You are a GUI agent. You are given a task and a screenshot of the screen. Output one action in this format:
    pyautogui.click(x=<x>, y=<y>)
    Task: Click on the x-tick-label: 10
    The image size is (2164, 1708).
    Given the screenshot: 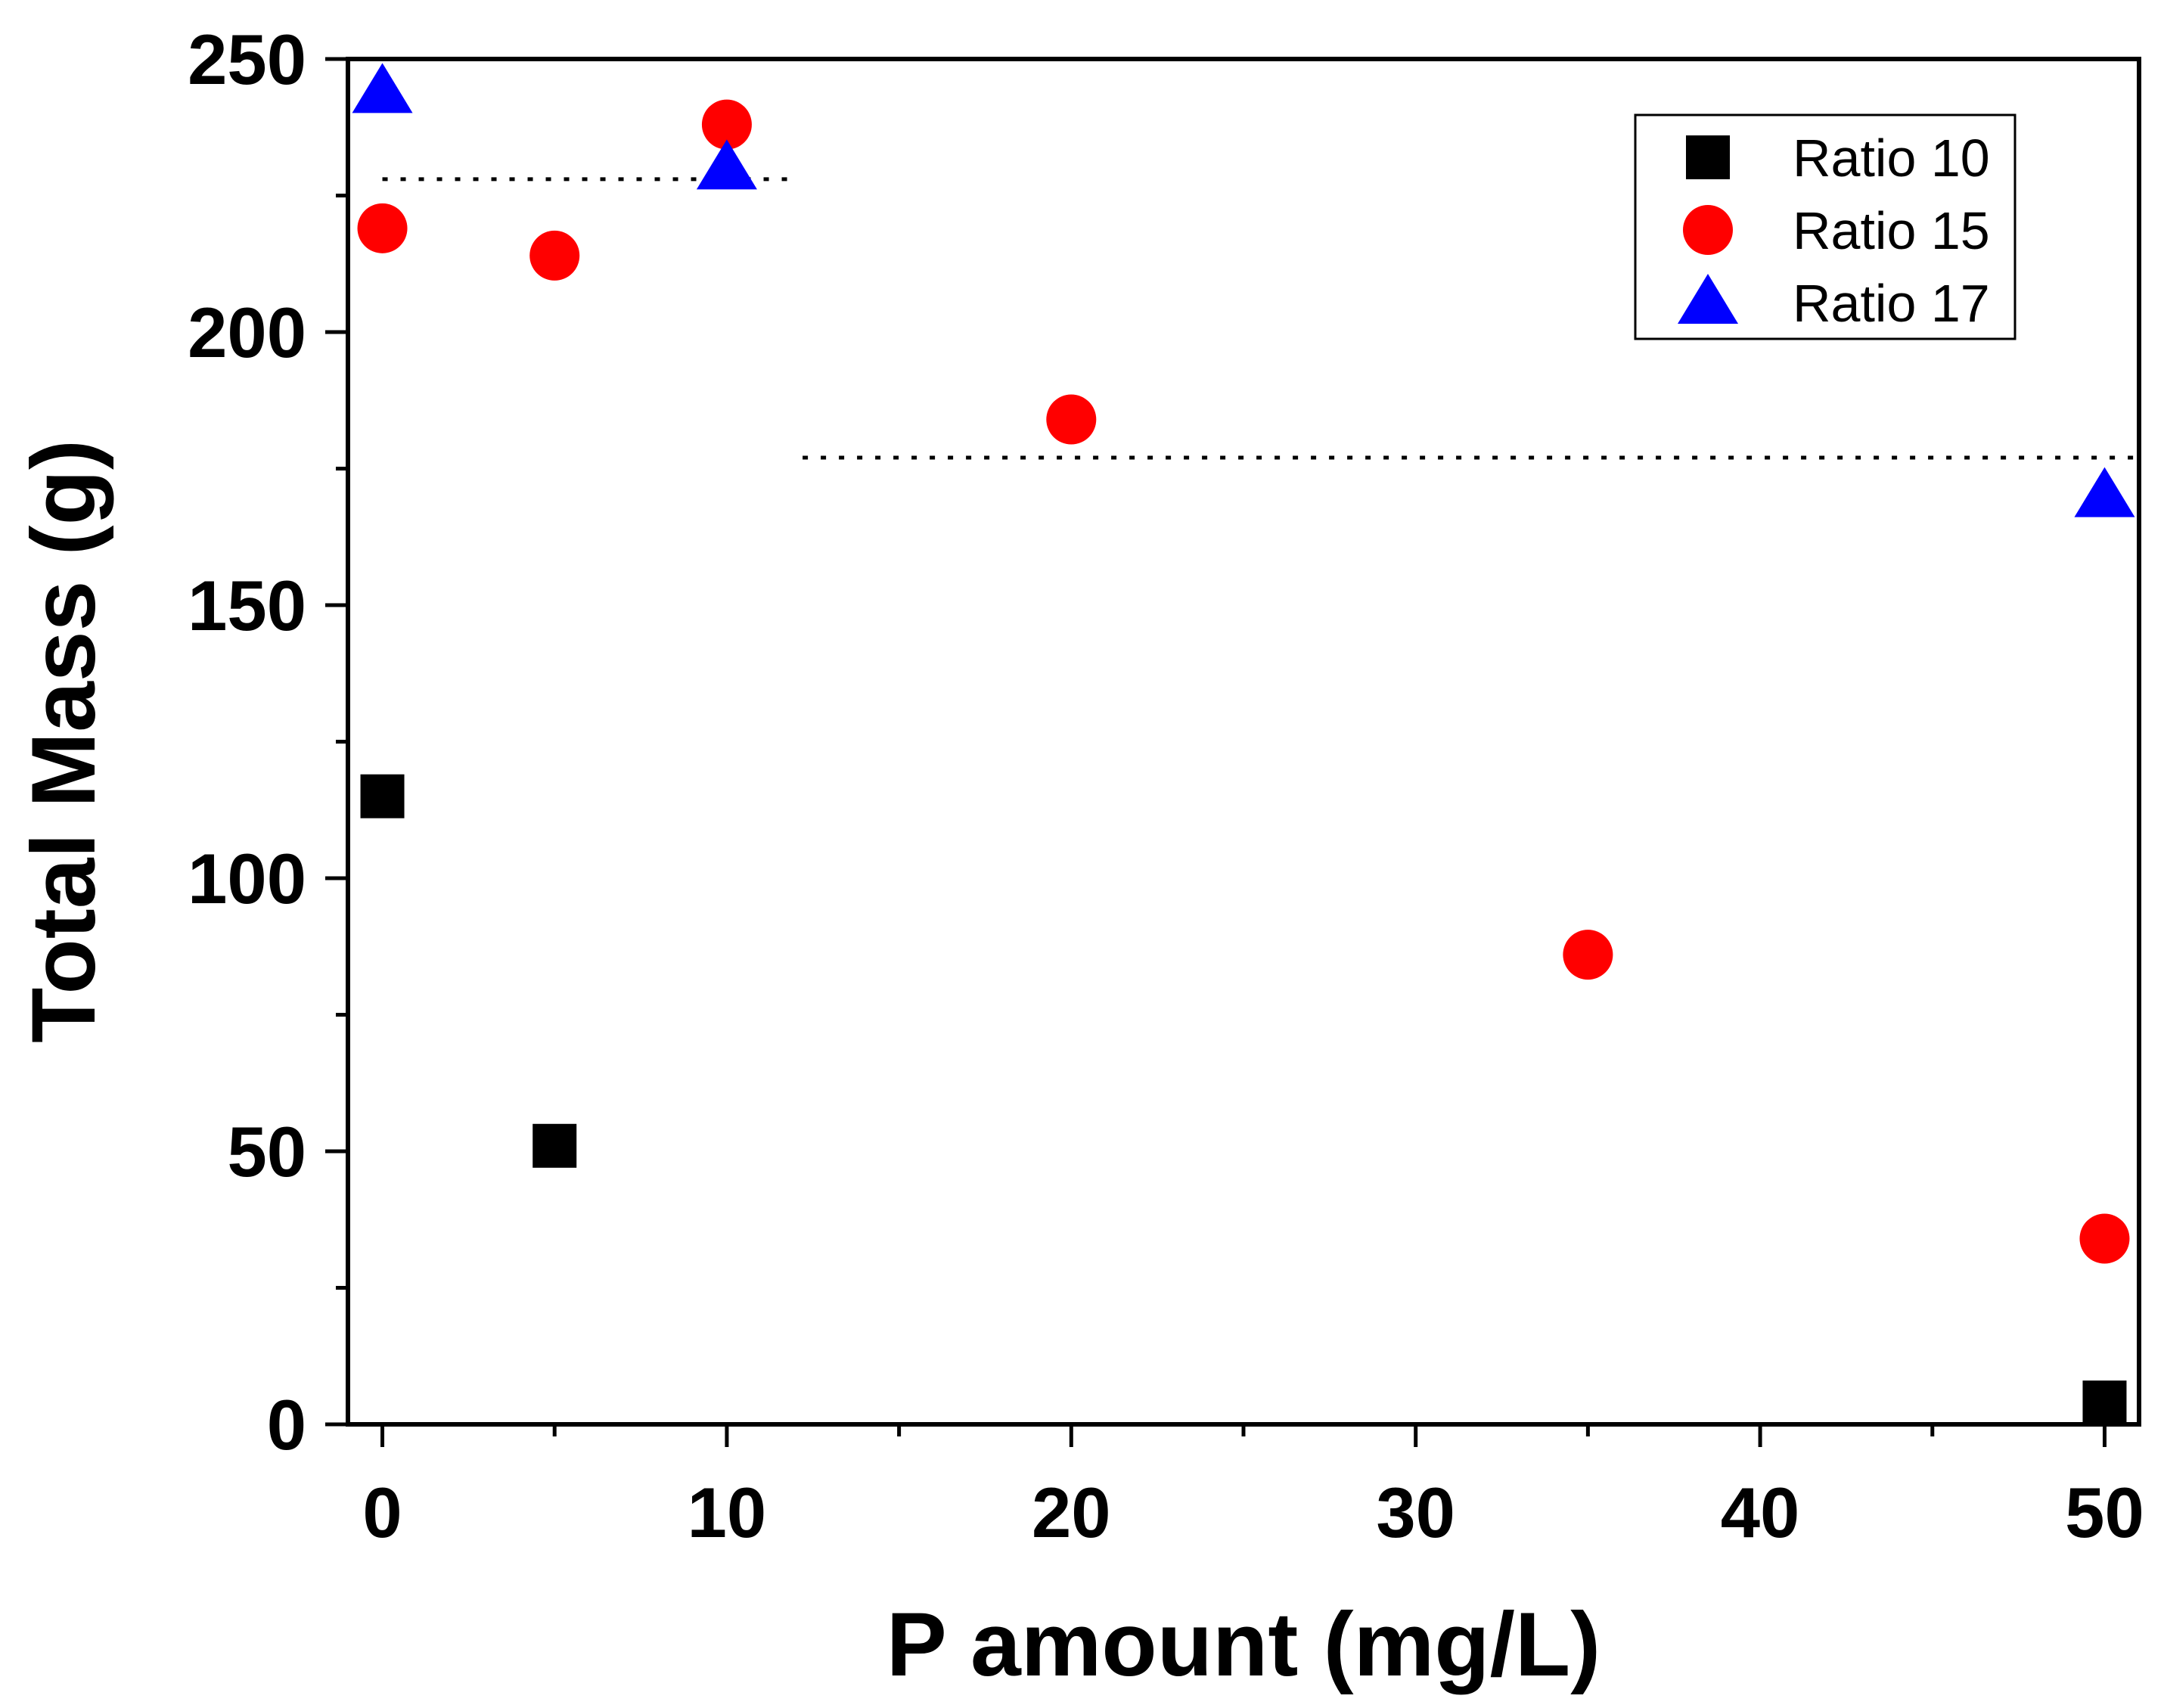 What is the action you would take?
    pyautogui.click(x=727, y=1512)
    